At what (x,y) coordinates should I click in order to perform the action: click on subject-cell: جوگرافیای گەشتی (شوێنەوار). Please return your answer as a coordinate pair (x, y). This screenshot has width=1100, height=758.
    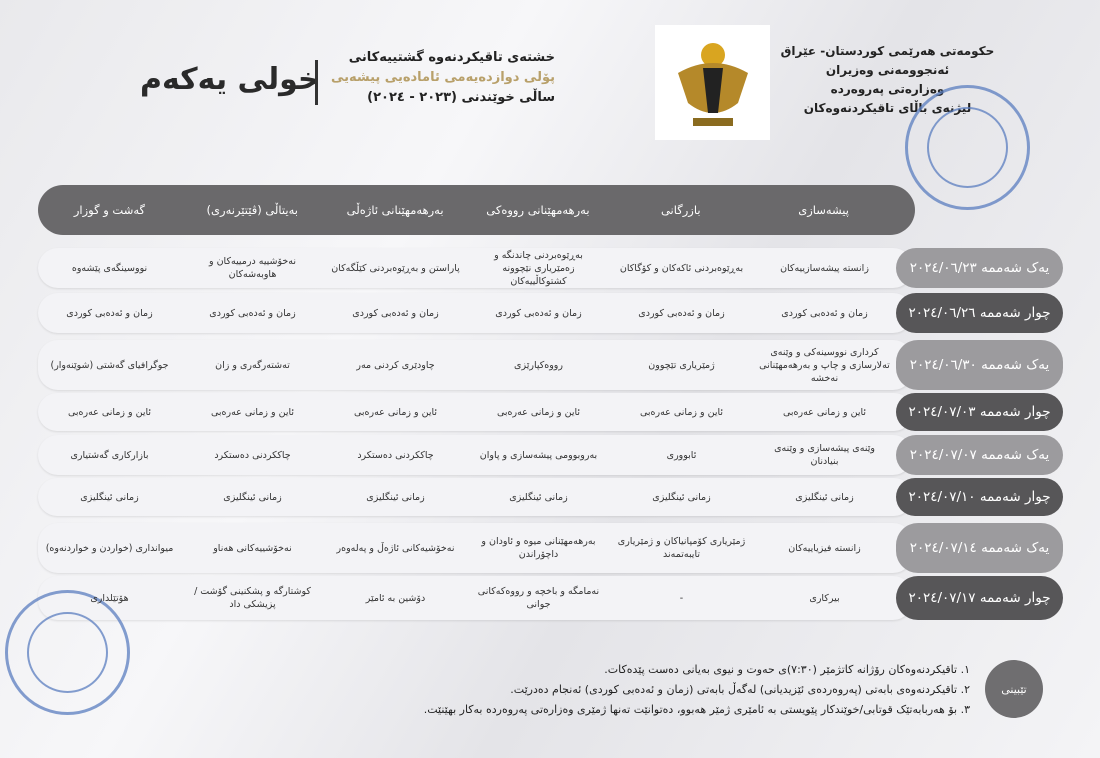
    Looking at the image, I should click on (109, 365).